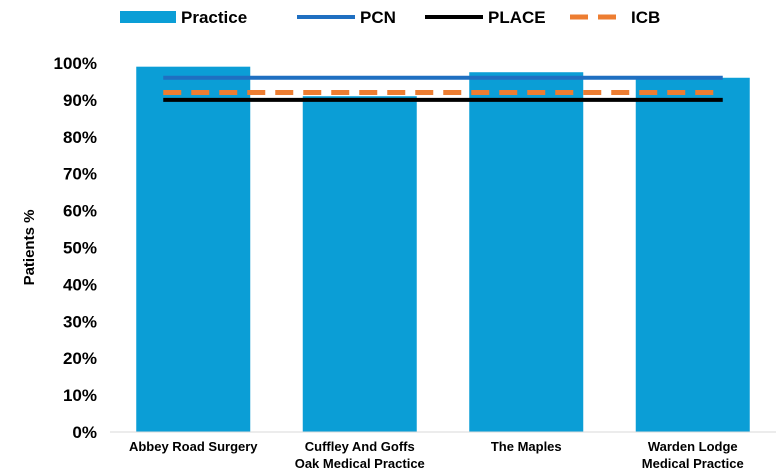  What do you see at coordinates (360, 463) in the screenshot?
I see `x-tick-label: Oak Medical Practice` at bounding box center [360, 463].